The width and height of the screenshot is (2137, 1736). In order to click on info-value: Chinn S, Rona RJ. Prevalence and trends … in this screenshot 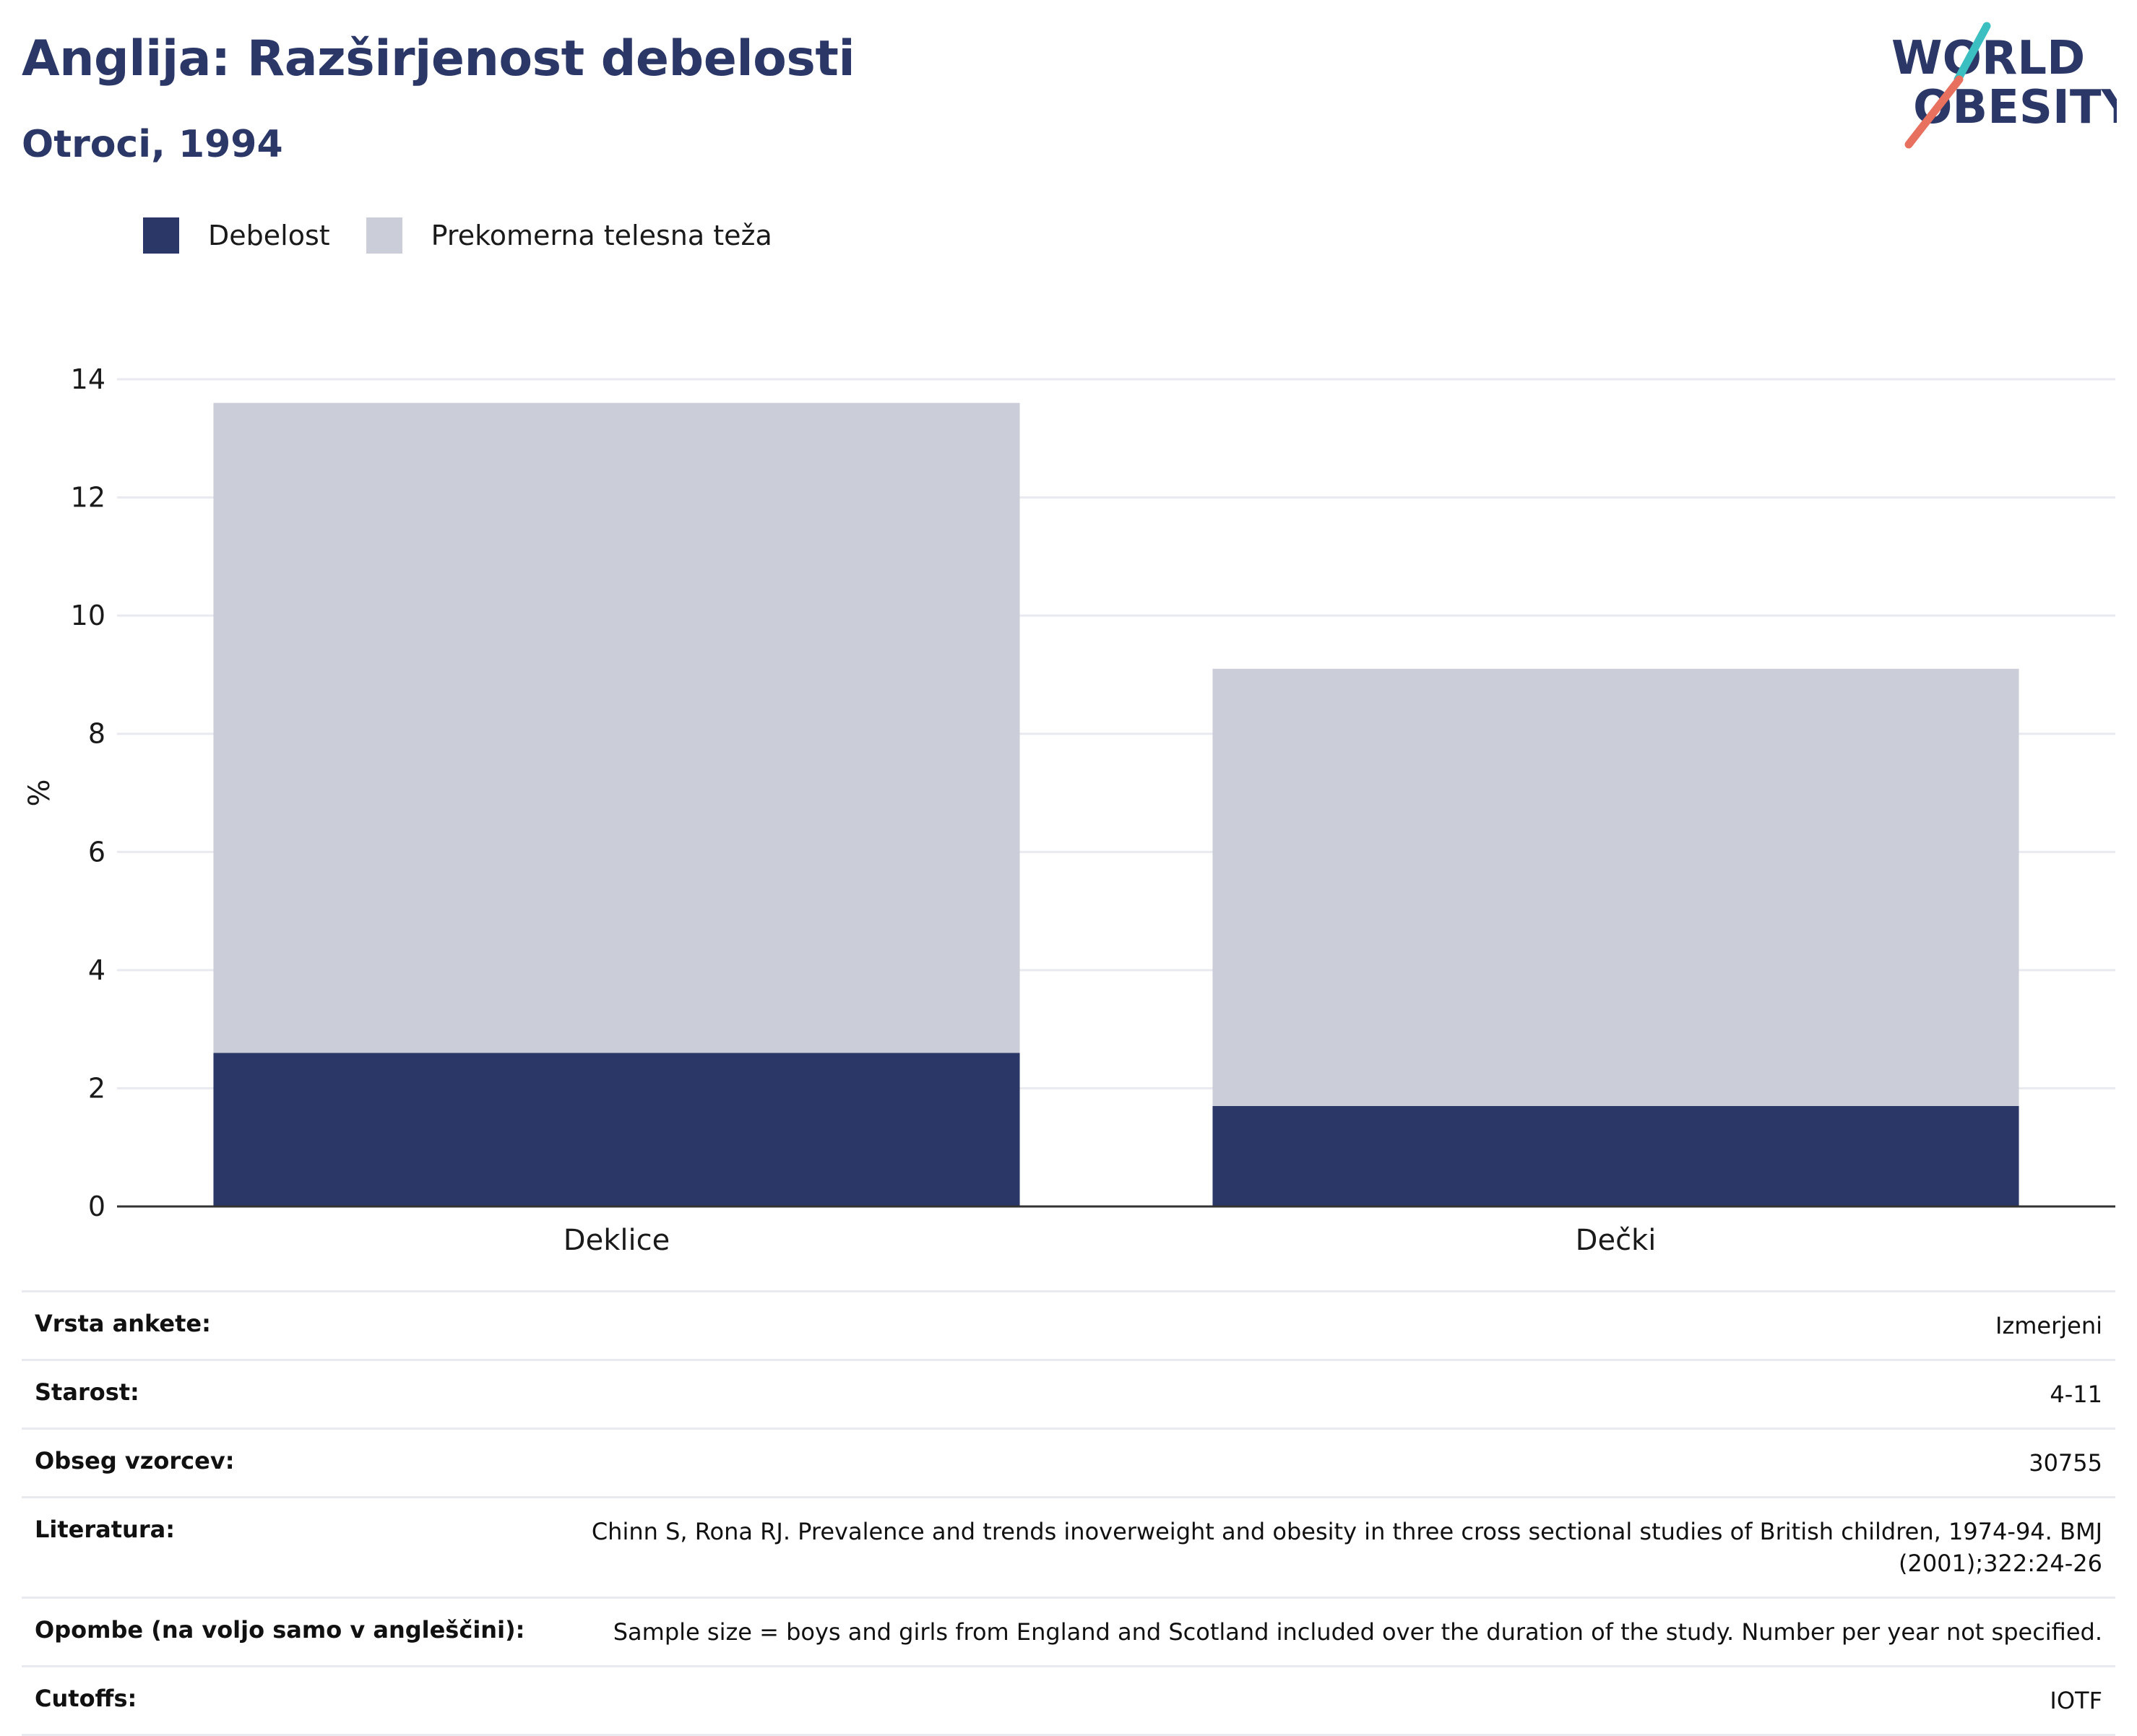, I will do `click(1346, 1547)`.